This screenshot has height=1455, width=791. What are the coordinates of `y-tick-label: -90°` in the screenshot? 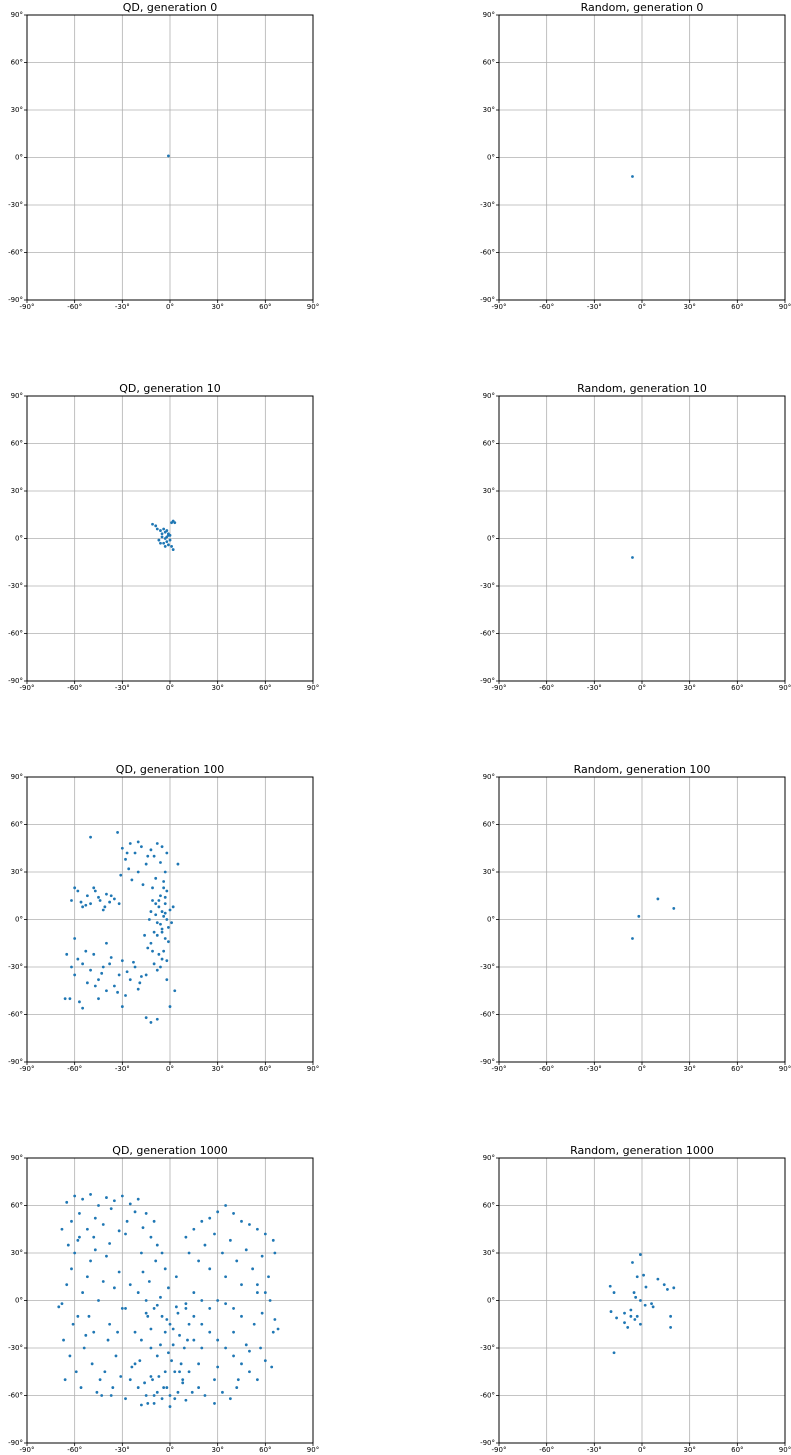 It's located at (15, 300).